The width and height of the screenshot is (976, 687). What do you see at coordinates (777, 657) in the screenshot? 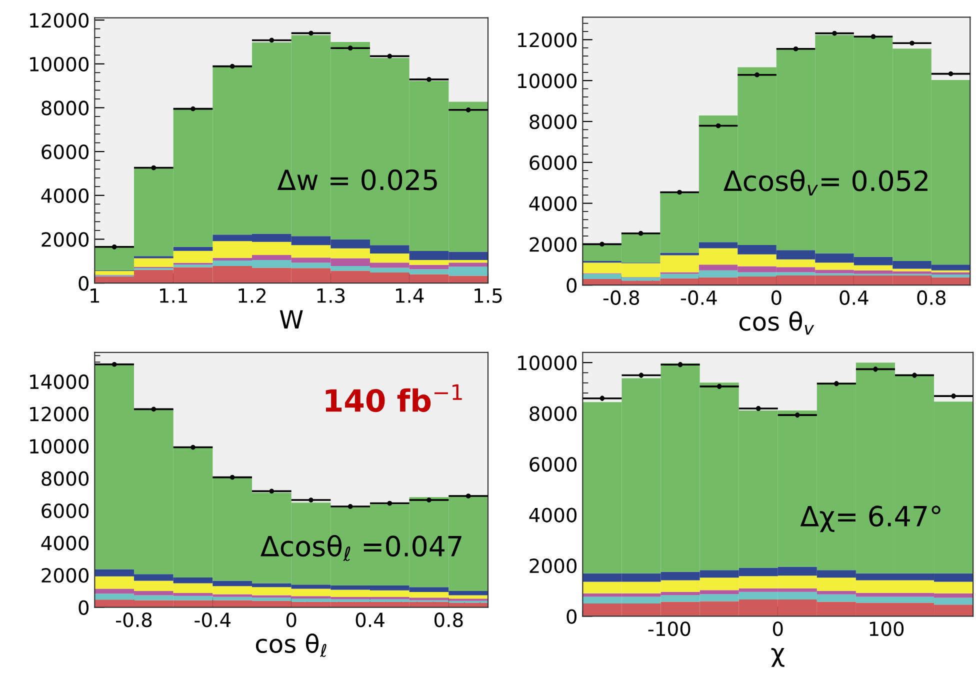
I see `x-axis-title: χ` at bounding box center [777, 657].